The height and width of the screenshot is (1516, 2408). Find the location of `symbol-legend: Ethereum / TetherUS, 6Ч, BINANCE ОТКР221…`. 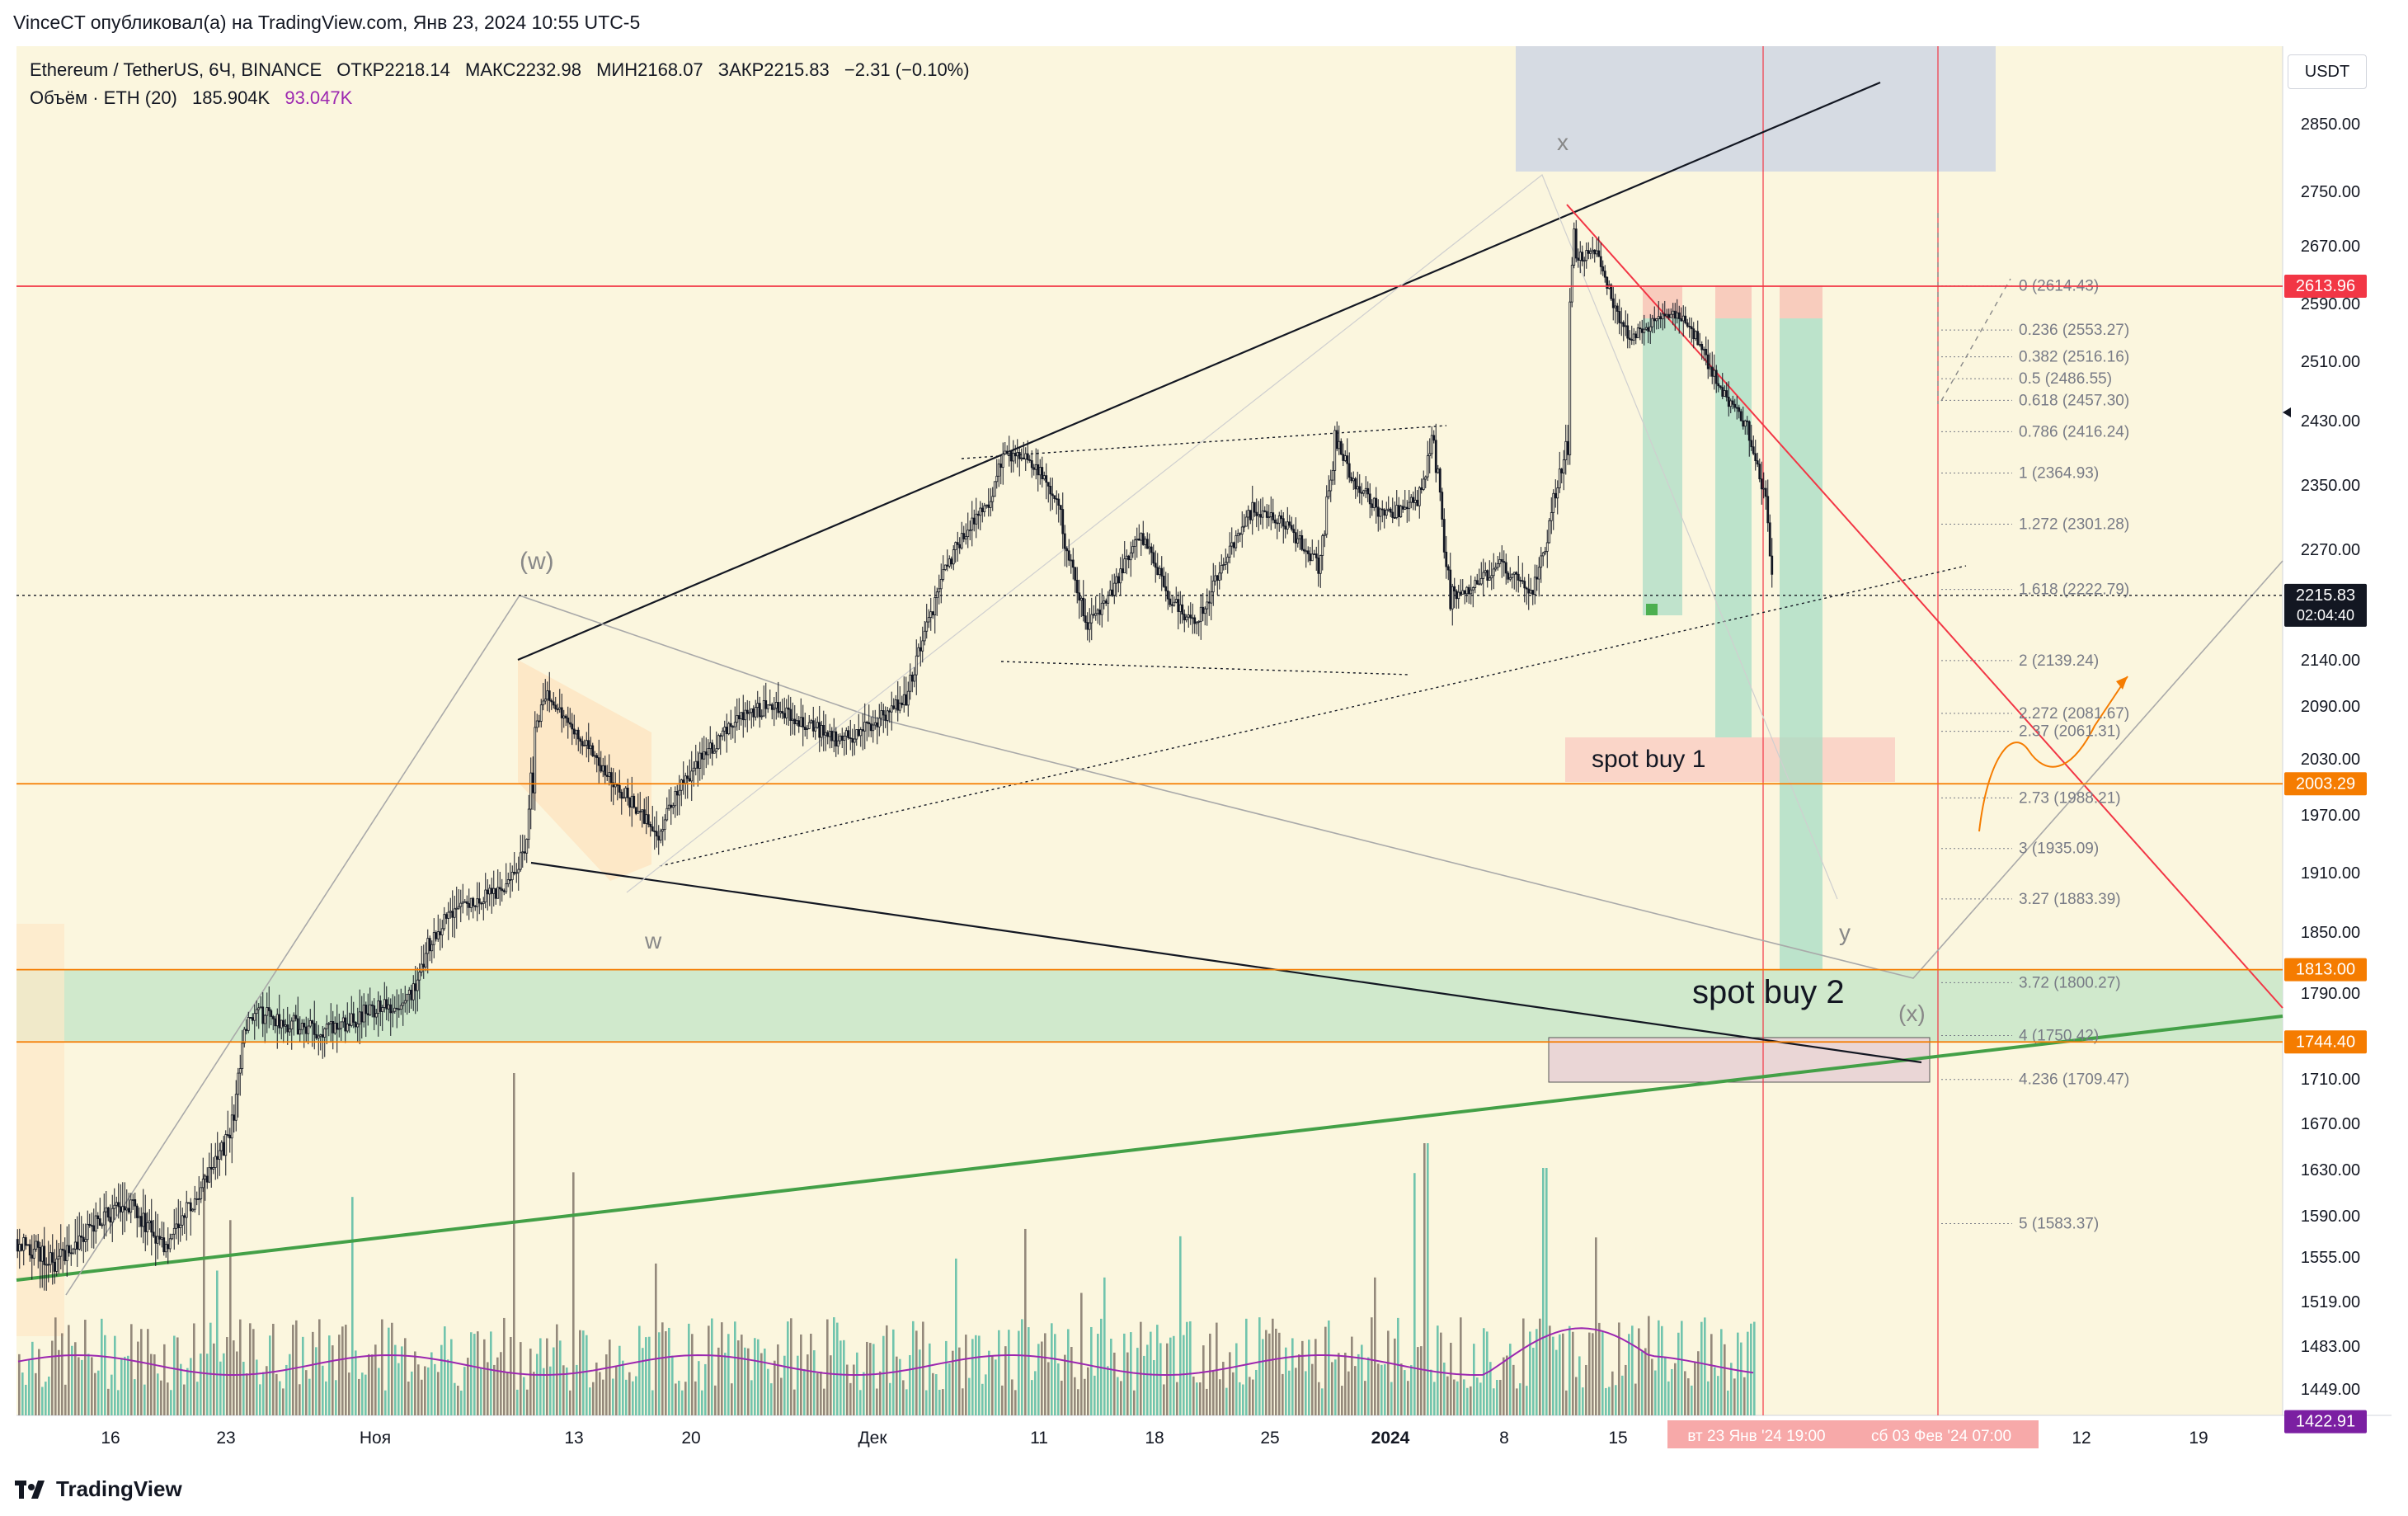

symbol-legend: Ethereum / TetherUS, 6Ч, BINANCE ОТКР221… is located at coordinates (505, 70).